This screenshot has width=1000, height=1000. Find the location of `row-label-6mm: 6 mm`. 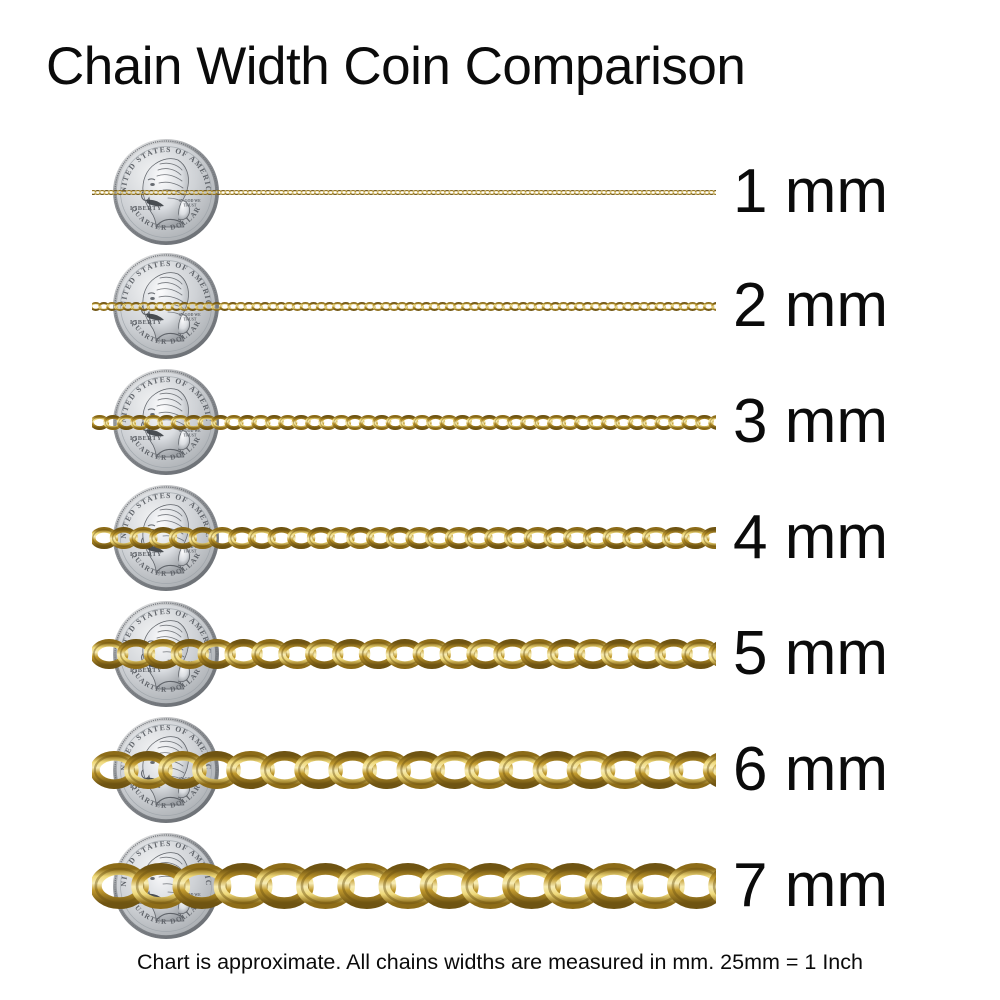

row-label-6mm: 6 mm is located at coordinates (810, 769).